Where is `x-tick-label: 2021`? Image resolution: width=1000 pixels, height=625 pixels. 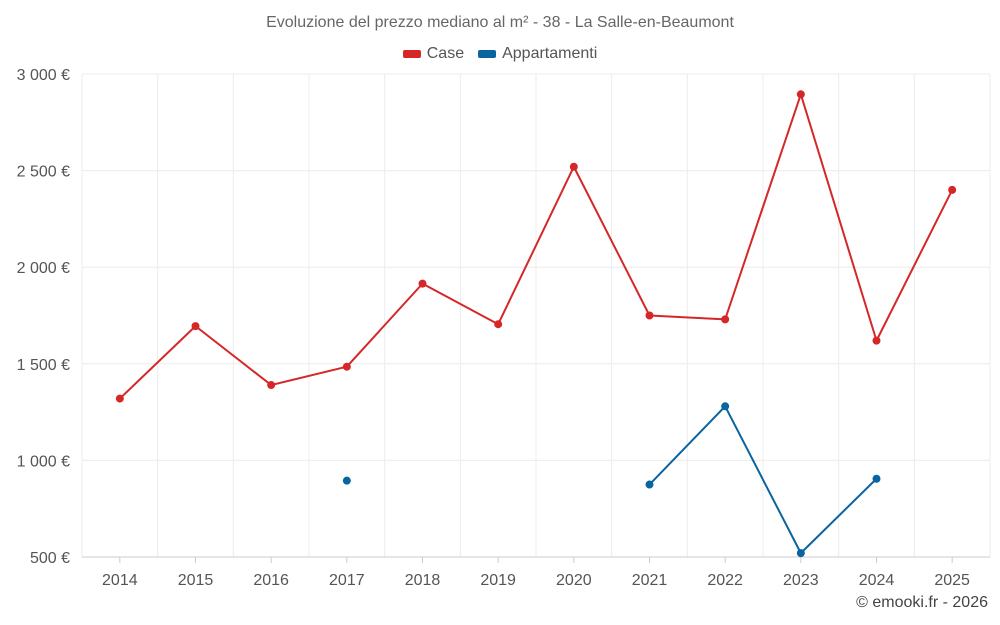
x-tick-label: 2021 is located at coordinates (650, 580).